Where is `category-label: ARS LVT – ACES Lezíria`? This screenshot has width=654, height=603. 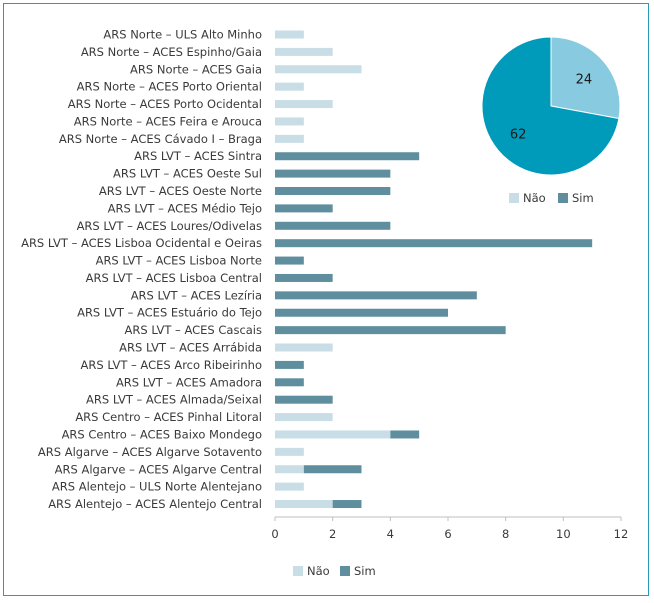
category-label: ARS LVT – ACES Lezíria is located at coordinates (196, 295).